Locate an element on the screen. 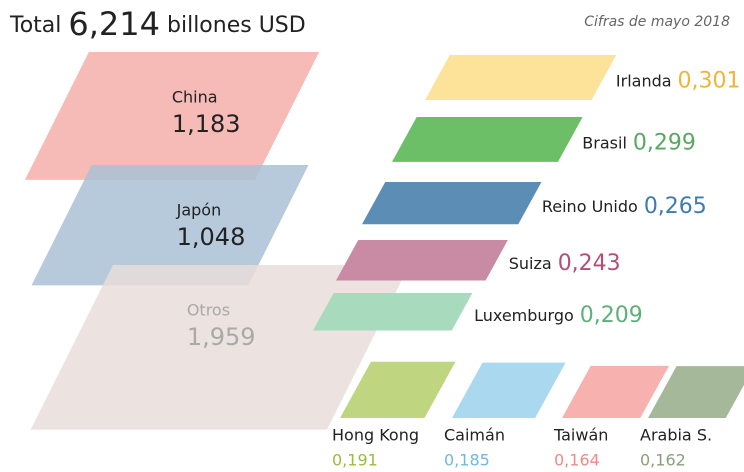 The width and height of the screenshot is (744, 472). category-label: Hong Kong is located at coordinates (375, 435).